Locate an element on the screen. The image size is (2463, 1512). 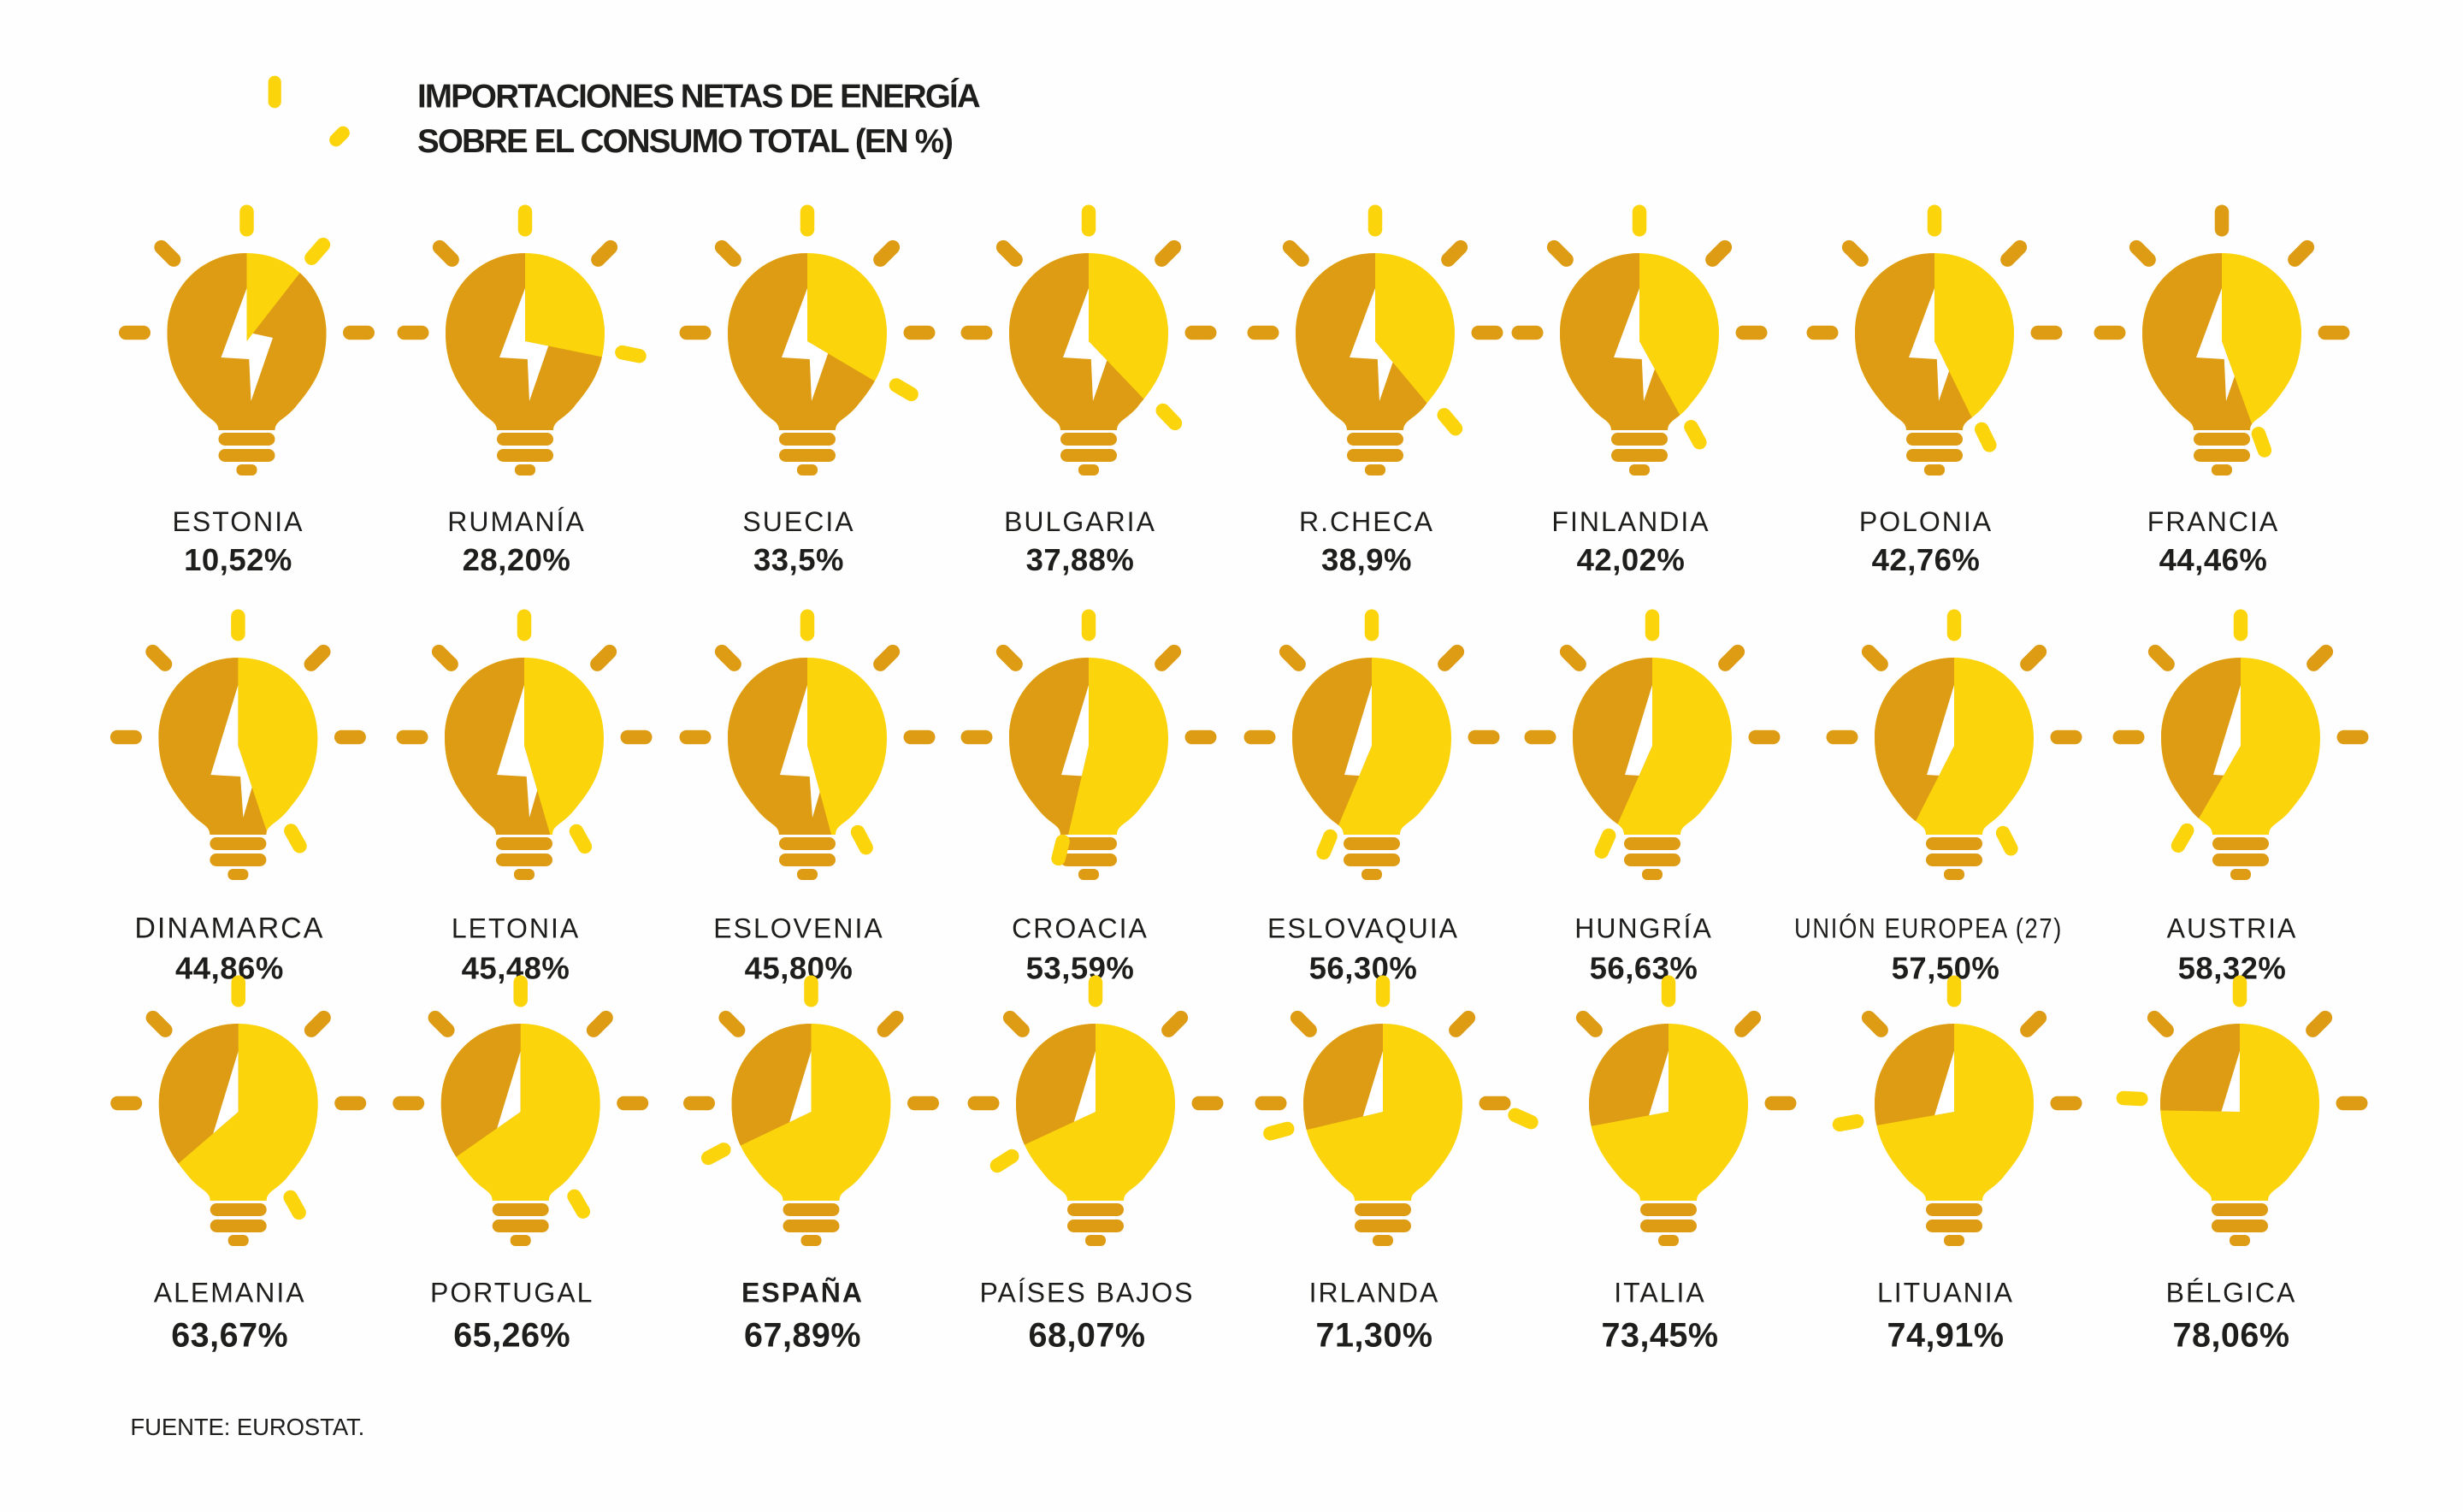
svg-text: BULGARIA is located at coordinates (1080, 521).